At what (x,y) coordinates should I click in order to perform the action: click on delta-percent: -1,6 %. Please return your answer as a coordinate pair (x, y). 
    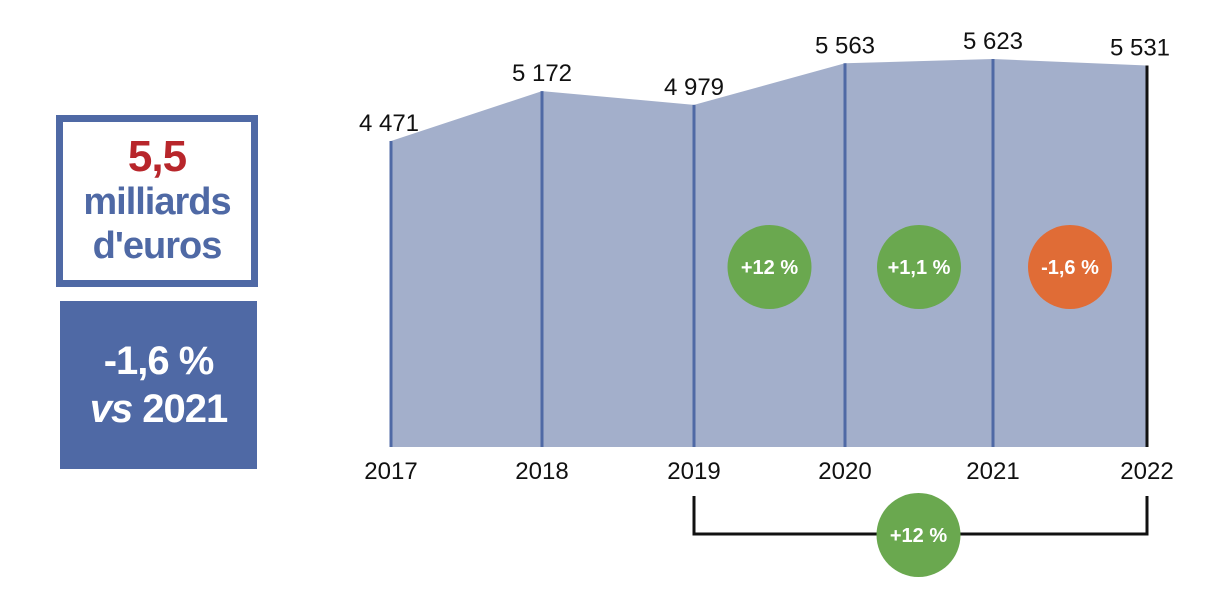
    Looking at the image, I should click on (159, 361).